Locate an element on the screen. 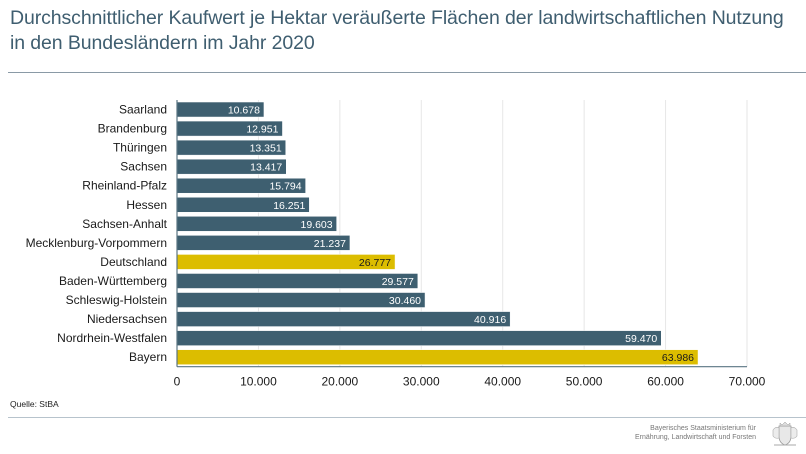  x-tick-label: 0 is located at coordinates (177, 382).